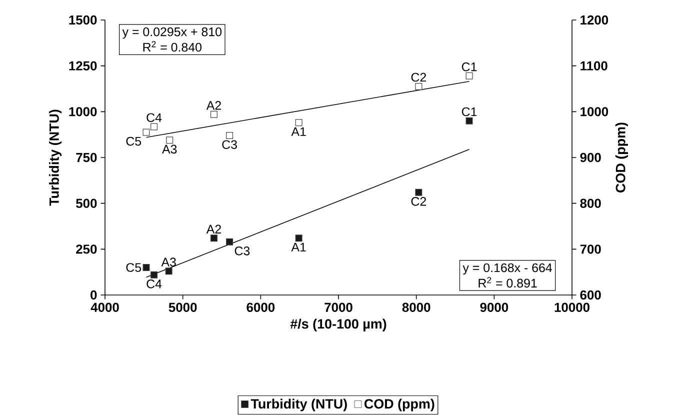  What do you see at coordinates (338, 325) in the screenshot?
I see `x-axis-title: #/s (10-100 µm)` at bounding box center [338, 325].